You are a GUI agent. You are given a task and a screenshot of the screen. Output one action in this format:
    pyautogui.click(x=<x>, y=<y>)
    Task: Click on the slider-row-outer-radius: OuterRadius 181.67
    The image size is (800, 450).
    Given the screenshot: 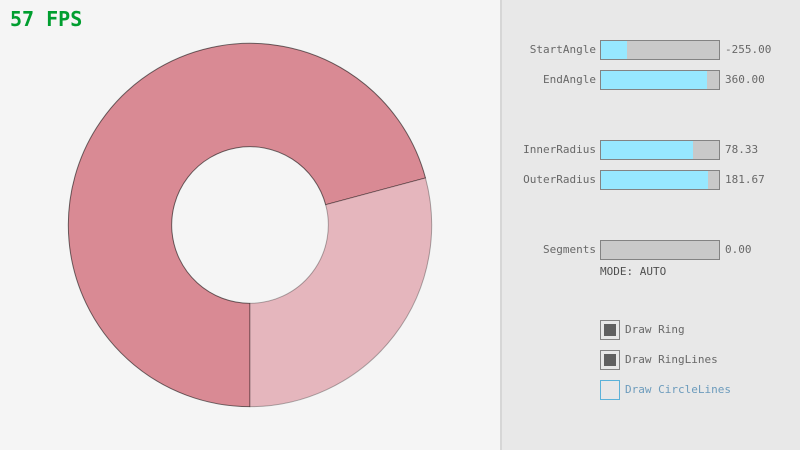 What is the action you would take?
    pyautogui.click(x=400, y=180)
    